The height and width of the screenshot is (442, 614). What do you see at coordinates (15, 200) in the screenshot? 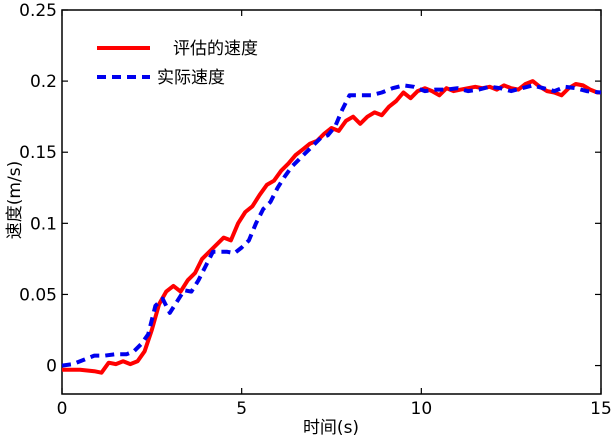
I see `y-axis-title: 速度(m/s)` at bounding box center [15, 200].